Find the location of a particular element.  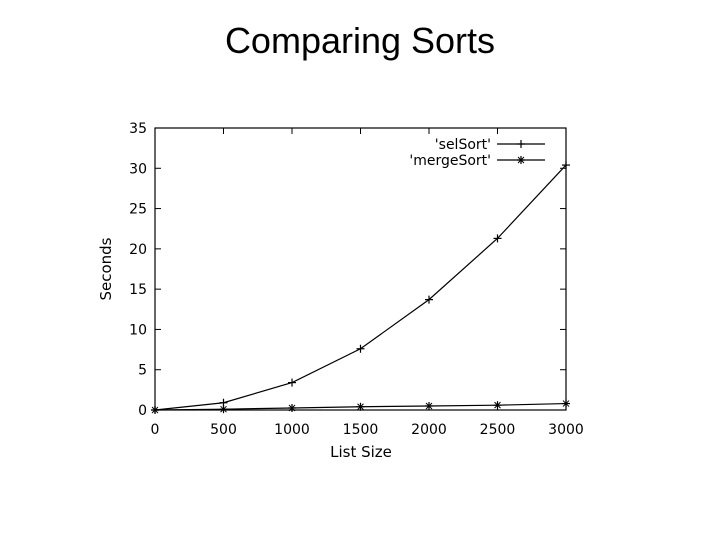

y-tick-label: 20 is located at coordinates (138, 250).